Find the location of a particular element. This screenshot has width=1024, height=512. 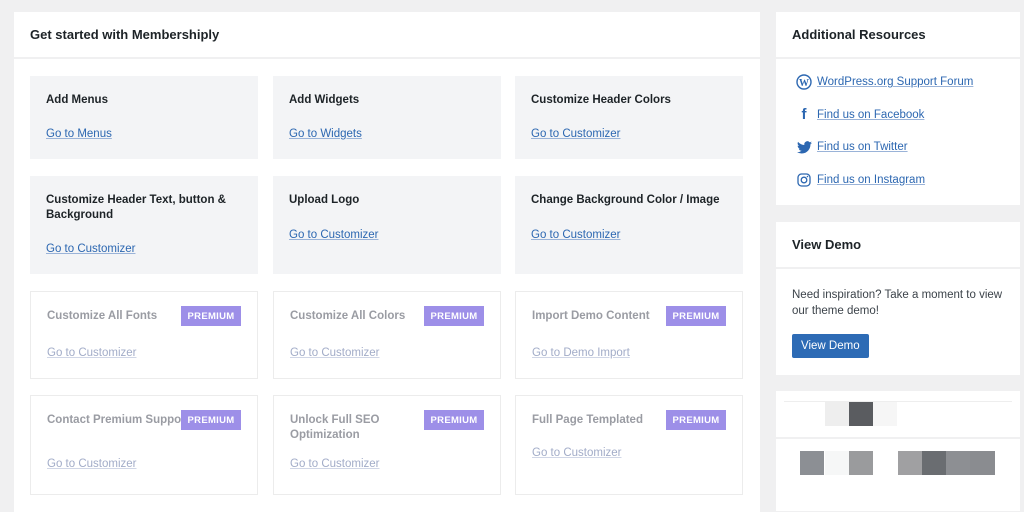

resource-facebook: f Find us on Facebook is located at coordinates (898, 115).